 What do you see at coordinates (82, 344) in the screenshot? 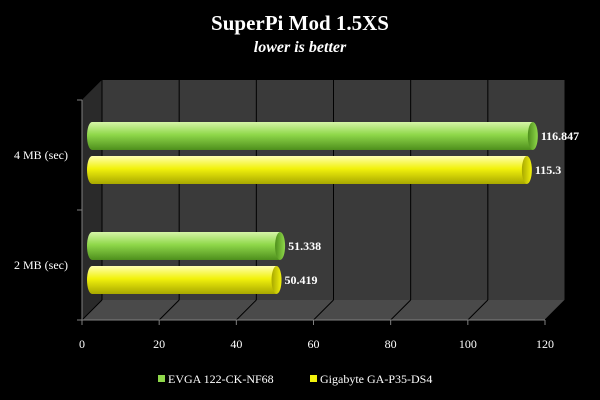
I see `x-tick-label: 0` at bounding box center [82, 344].